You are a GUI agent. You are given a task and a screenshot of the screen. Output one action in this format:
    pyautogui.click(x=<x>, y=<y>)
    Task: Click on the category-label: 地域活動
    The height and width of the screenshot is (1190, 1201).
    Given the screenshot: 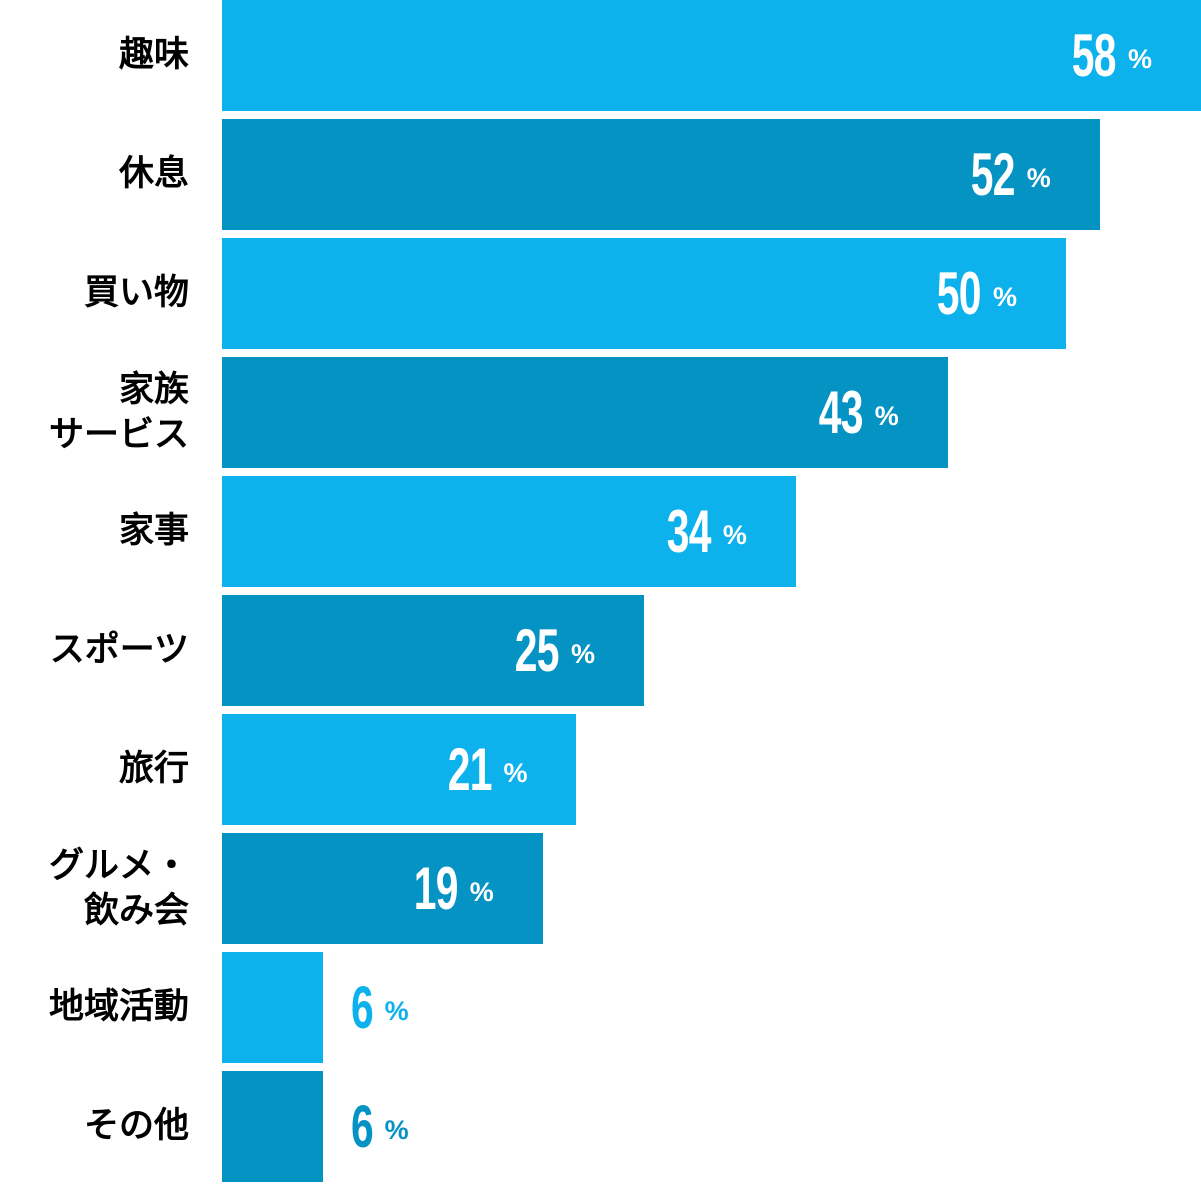 What is the action you would take?
    pyautogui.click(x=118, y=1007)
    